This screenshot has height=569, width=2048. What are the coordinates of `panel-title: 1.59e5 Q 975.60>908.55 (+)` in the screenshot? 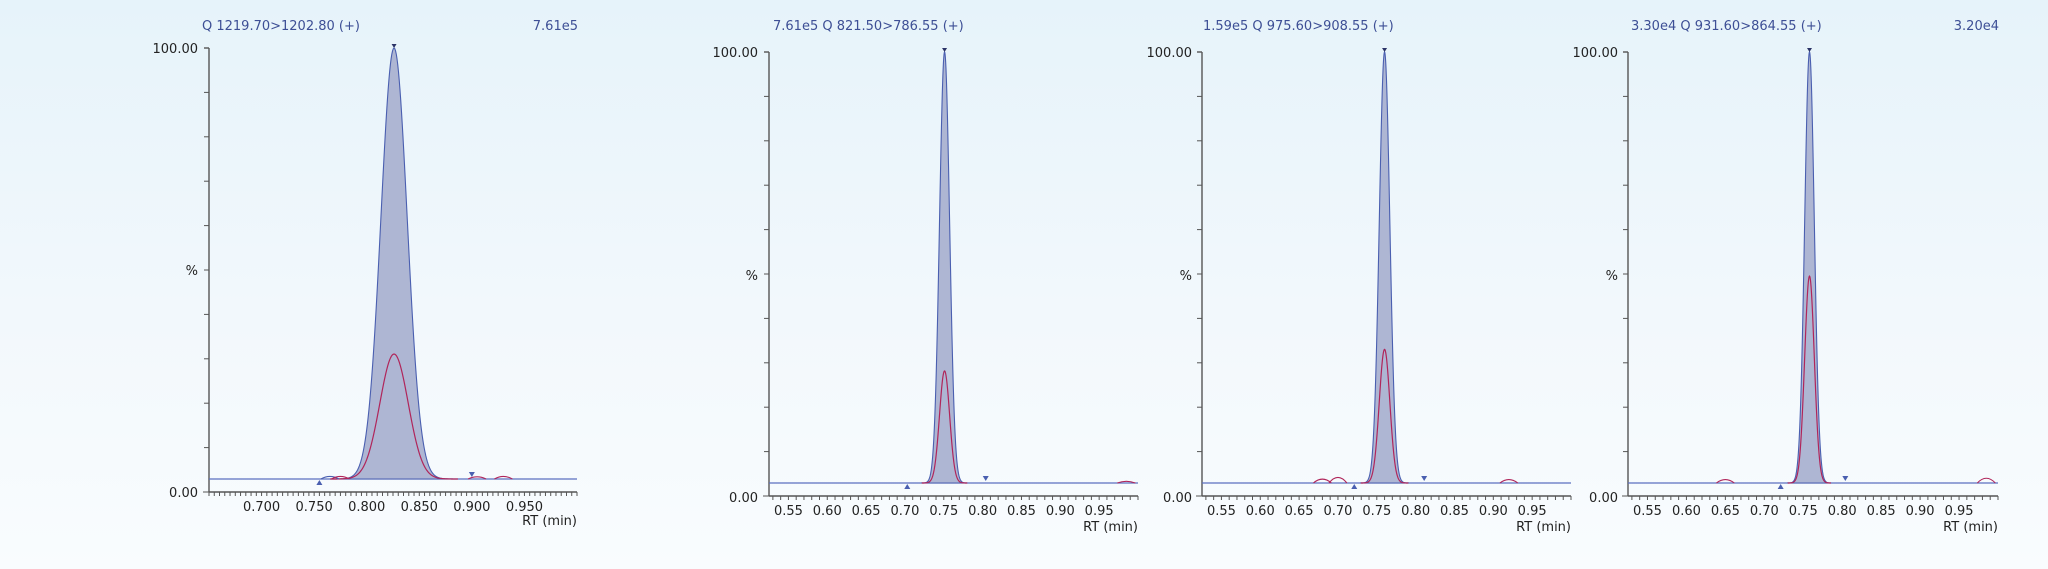 It's located at (1298, 26).